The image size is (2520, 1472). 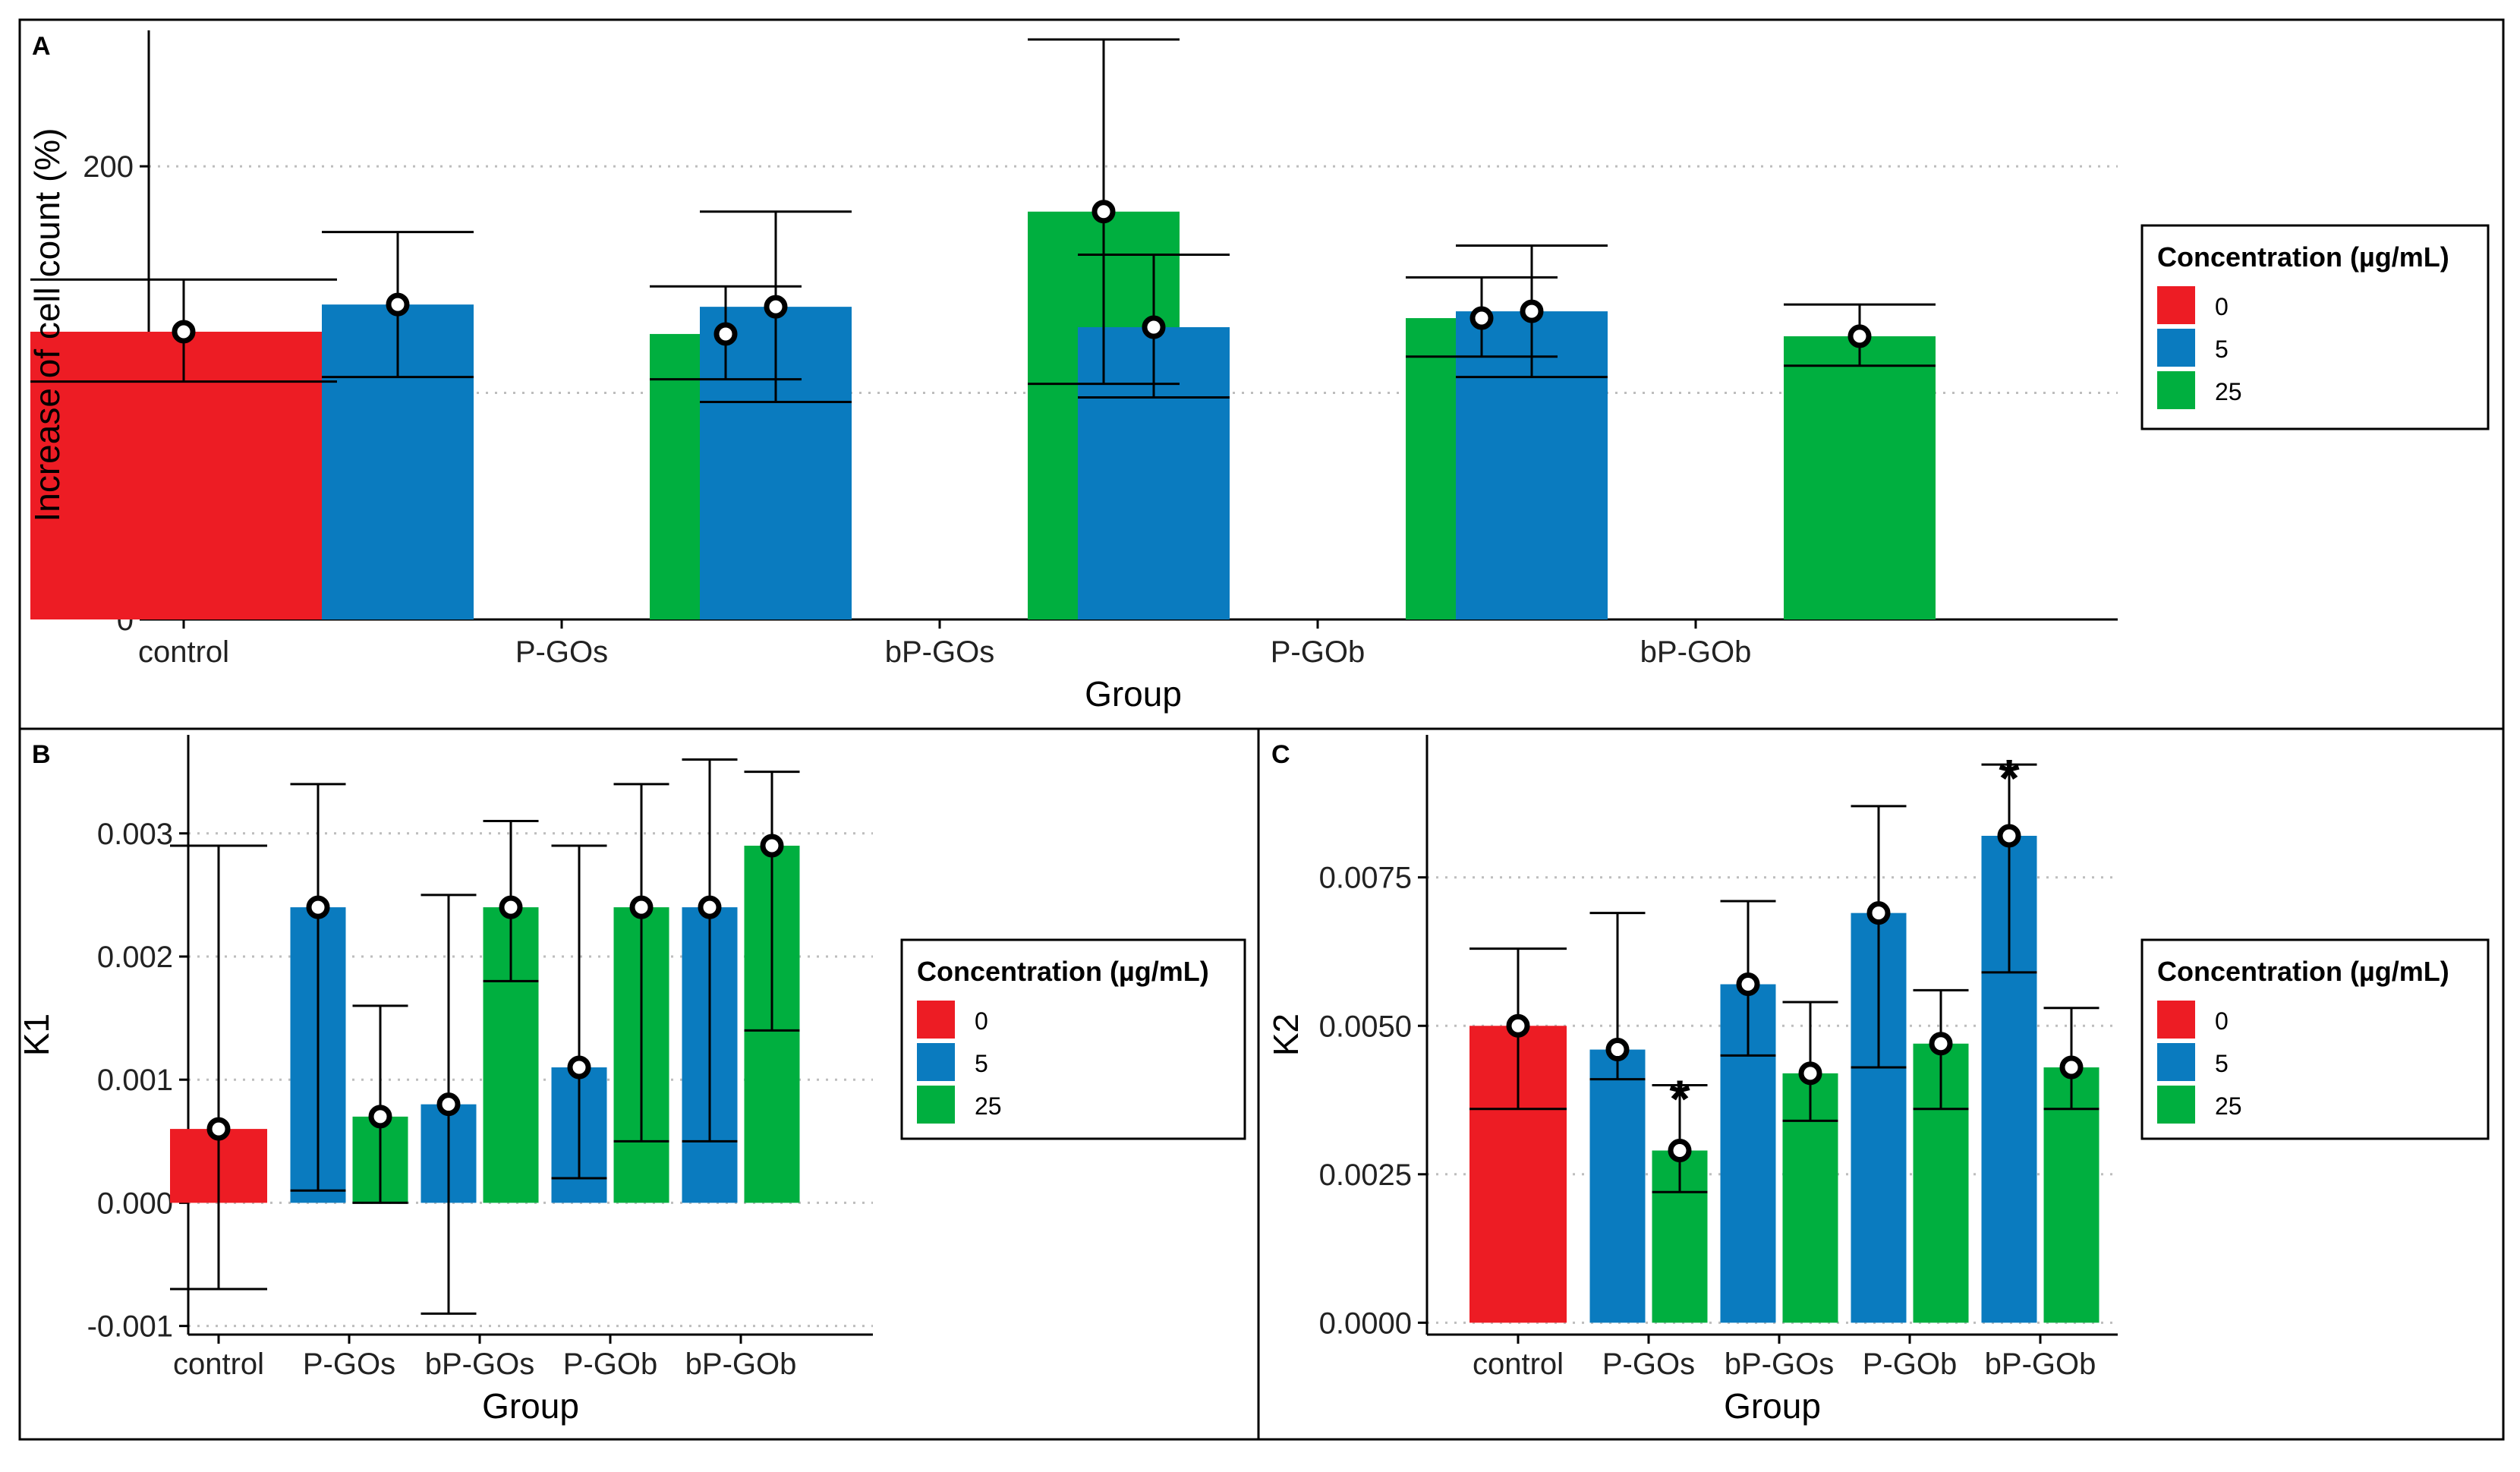 I want to click on y-tick-label: 0.0025, so click(x=1365, y=1175).